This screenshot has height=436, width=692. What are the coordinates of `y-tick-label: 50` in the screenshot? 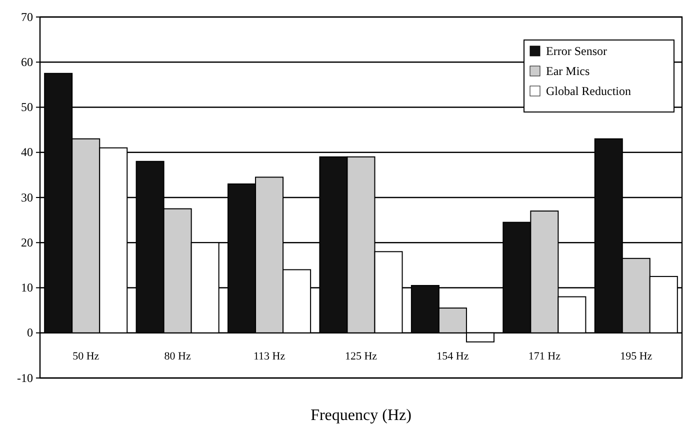 It's located at (27, 107).